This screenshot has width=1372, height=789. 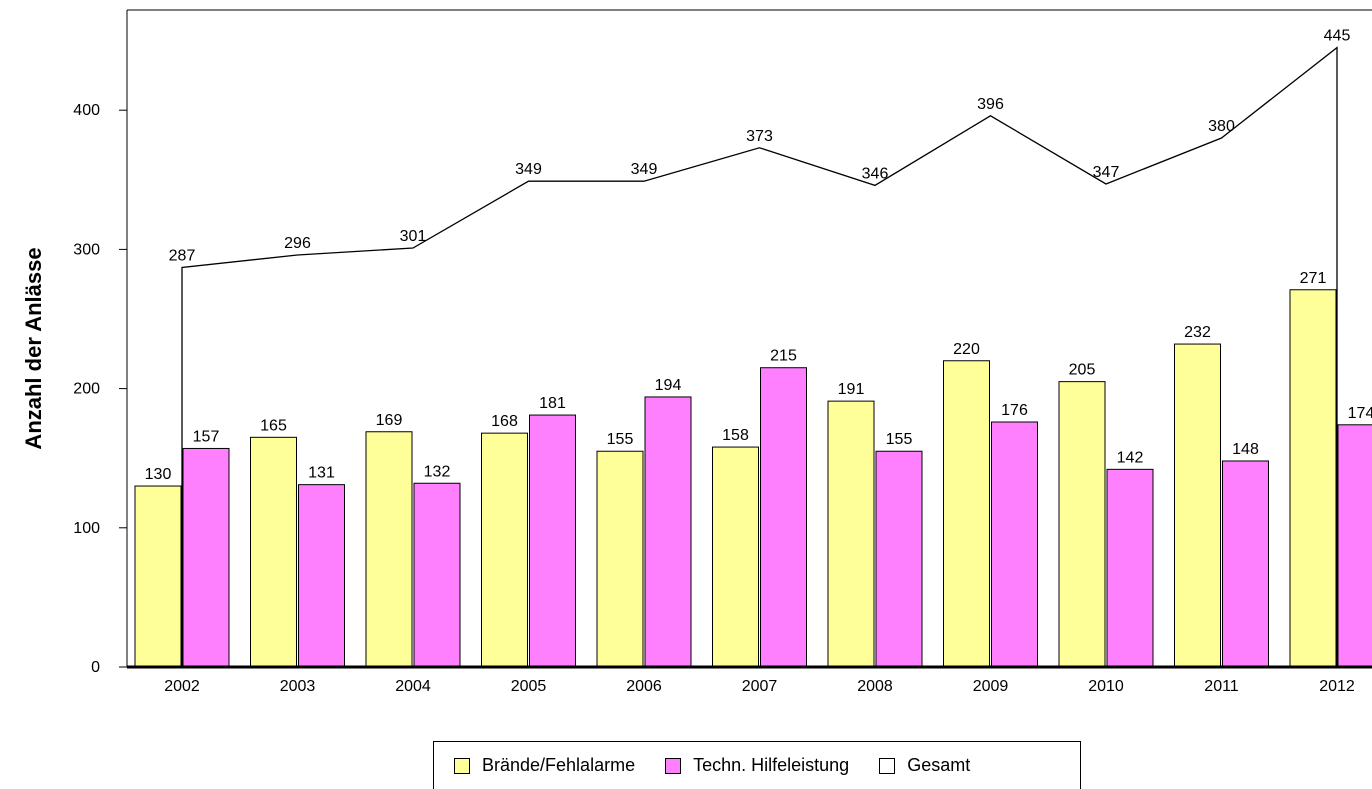 I want to click on x-tick-label: 2010, so click(x=1106, y=686).